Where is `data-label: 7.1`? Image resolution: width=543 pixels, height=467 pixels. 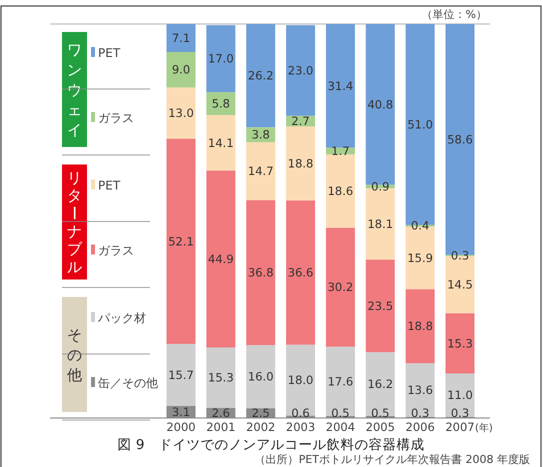
data-label: 7.1 is located at coordinates (181, 37).